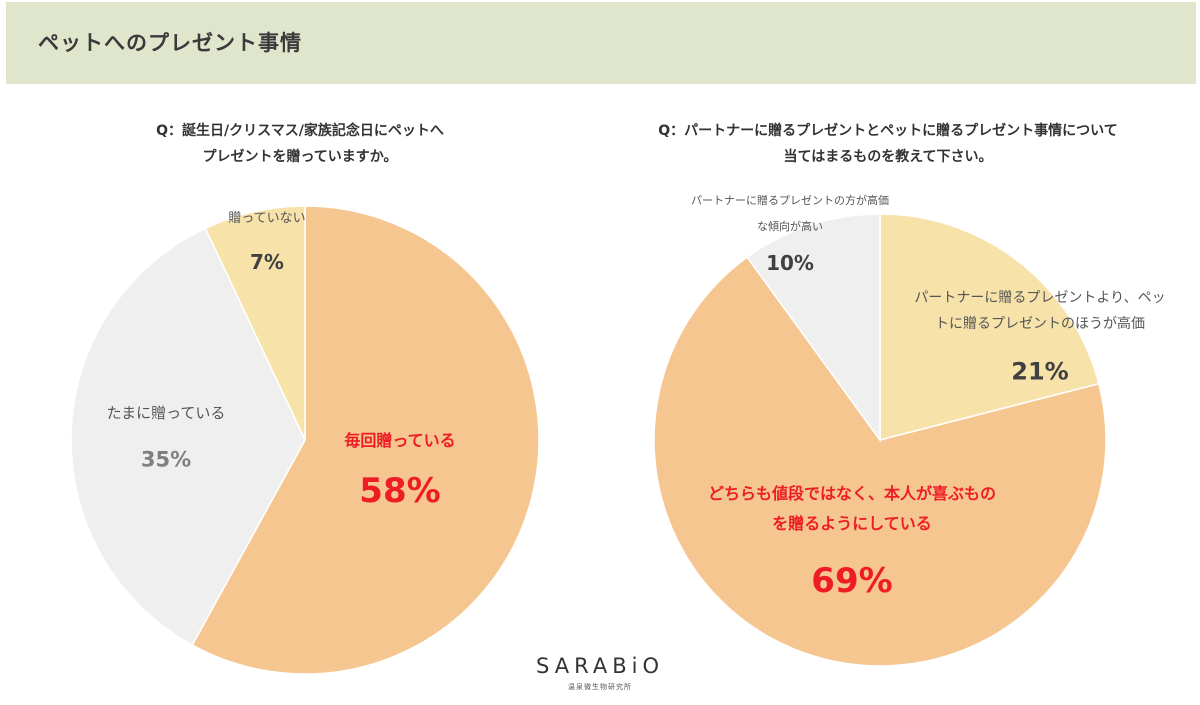 Image resolution: width=1200 pixels, height=705 pixels. Describe the element at coordinates (852, 523) in the screenshot. I see `slice-label: を贈るようにしている` at that location.